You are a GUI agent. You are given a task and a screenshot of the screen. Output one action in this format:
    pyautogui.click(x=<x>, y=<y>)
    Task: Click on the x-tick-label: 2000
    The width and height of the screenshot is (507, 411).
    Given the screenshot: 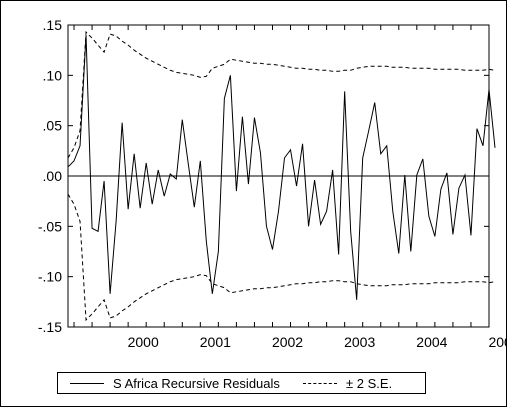 What is the action you would take?
    pyautogui.click(x=143, y=342)
    